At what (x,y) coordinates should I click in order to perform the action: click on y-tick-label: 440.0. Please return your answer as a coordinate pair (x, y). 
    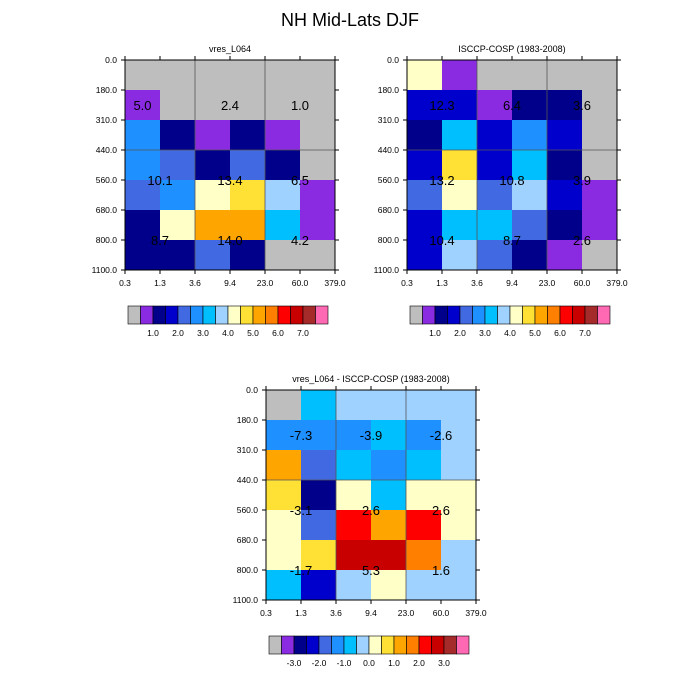
    Looking at the image, I should click on (107, 150).